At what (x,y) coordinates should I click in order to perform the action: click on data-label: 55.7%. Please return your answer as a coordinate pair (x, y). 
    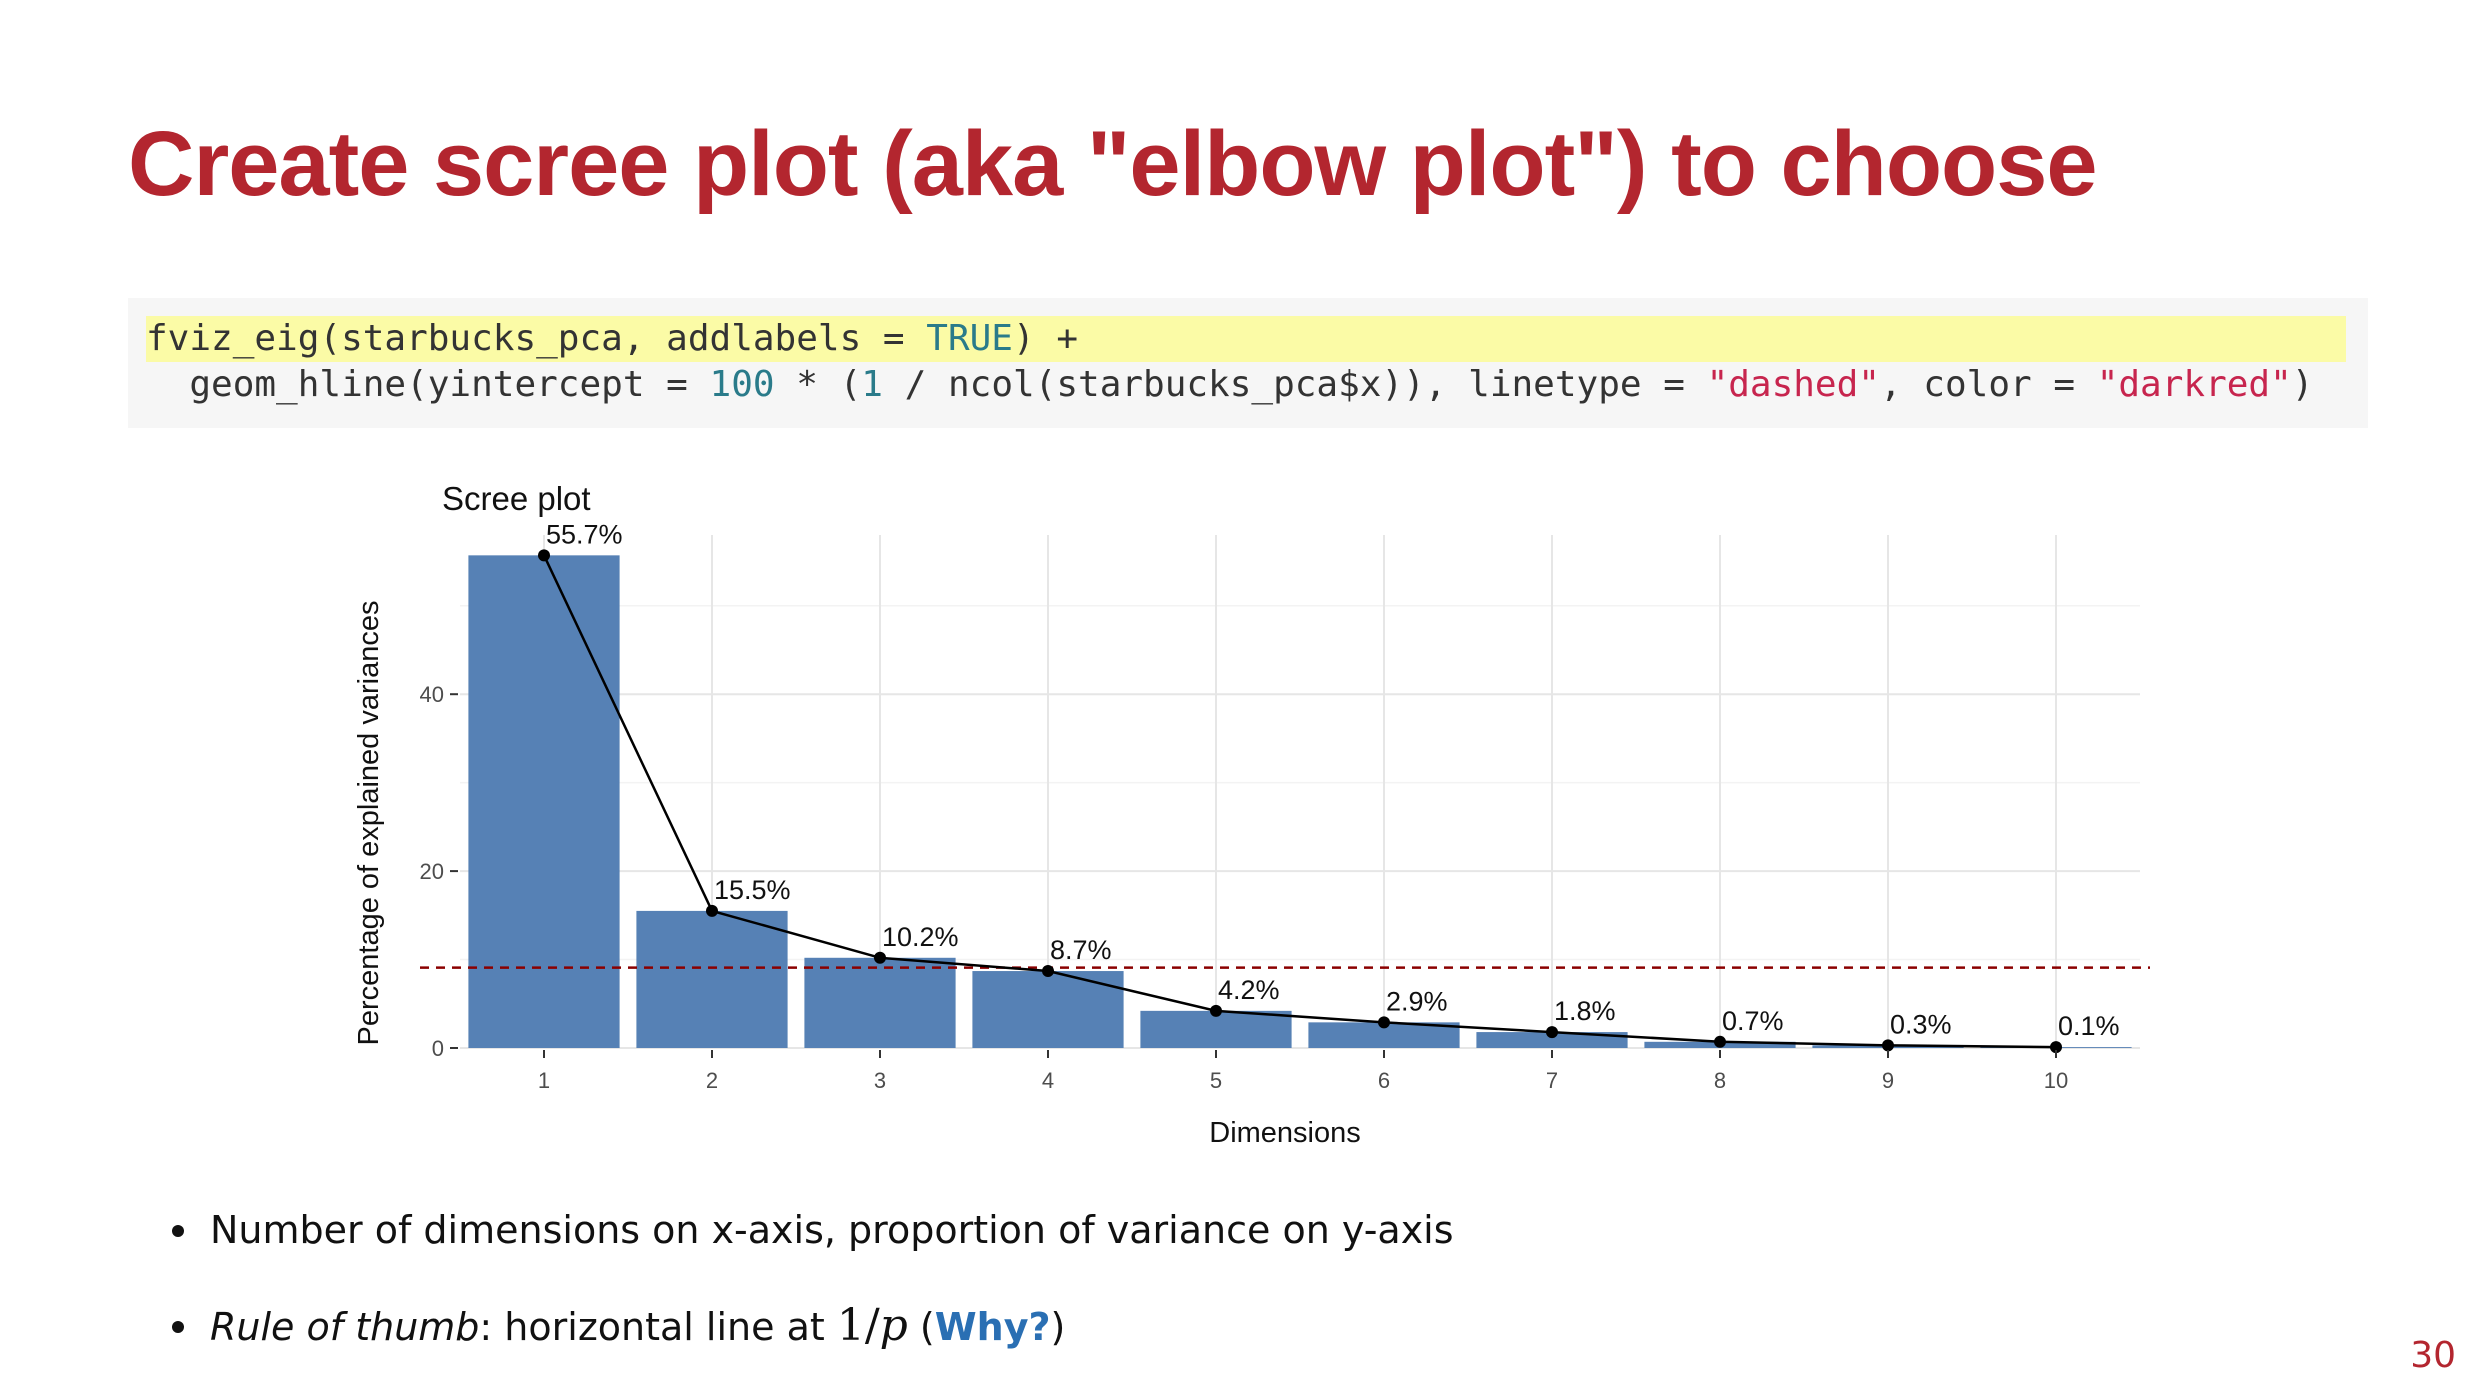
    Looking at the image, I should click on (584, 534).